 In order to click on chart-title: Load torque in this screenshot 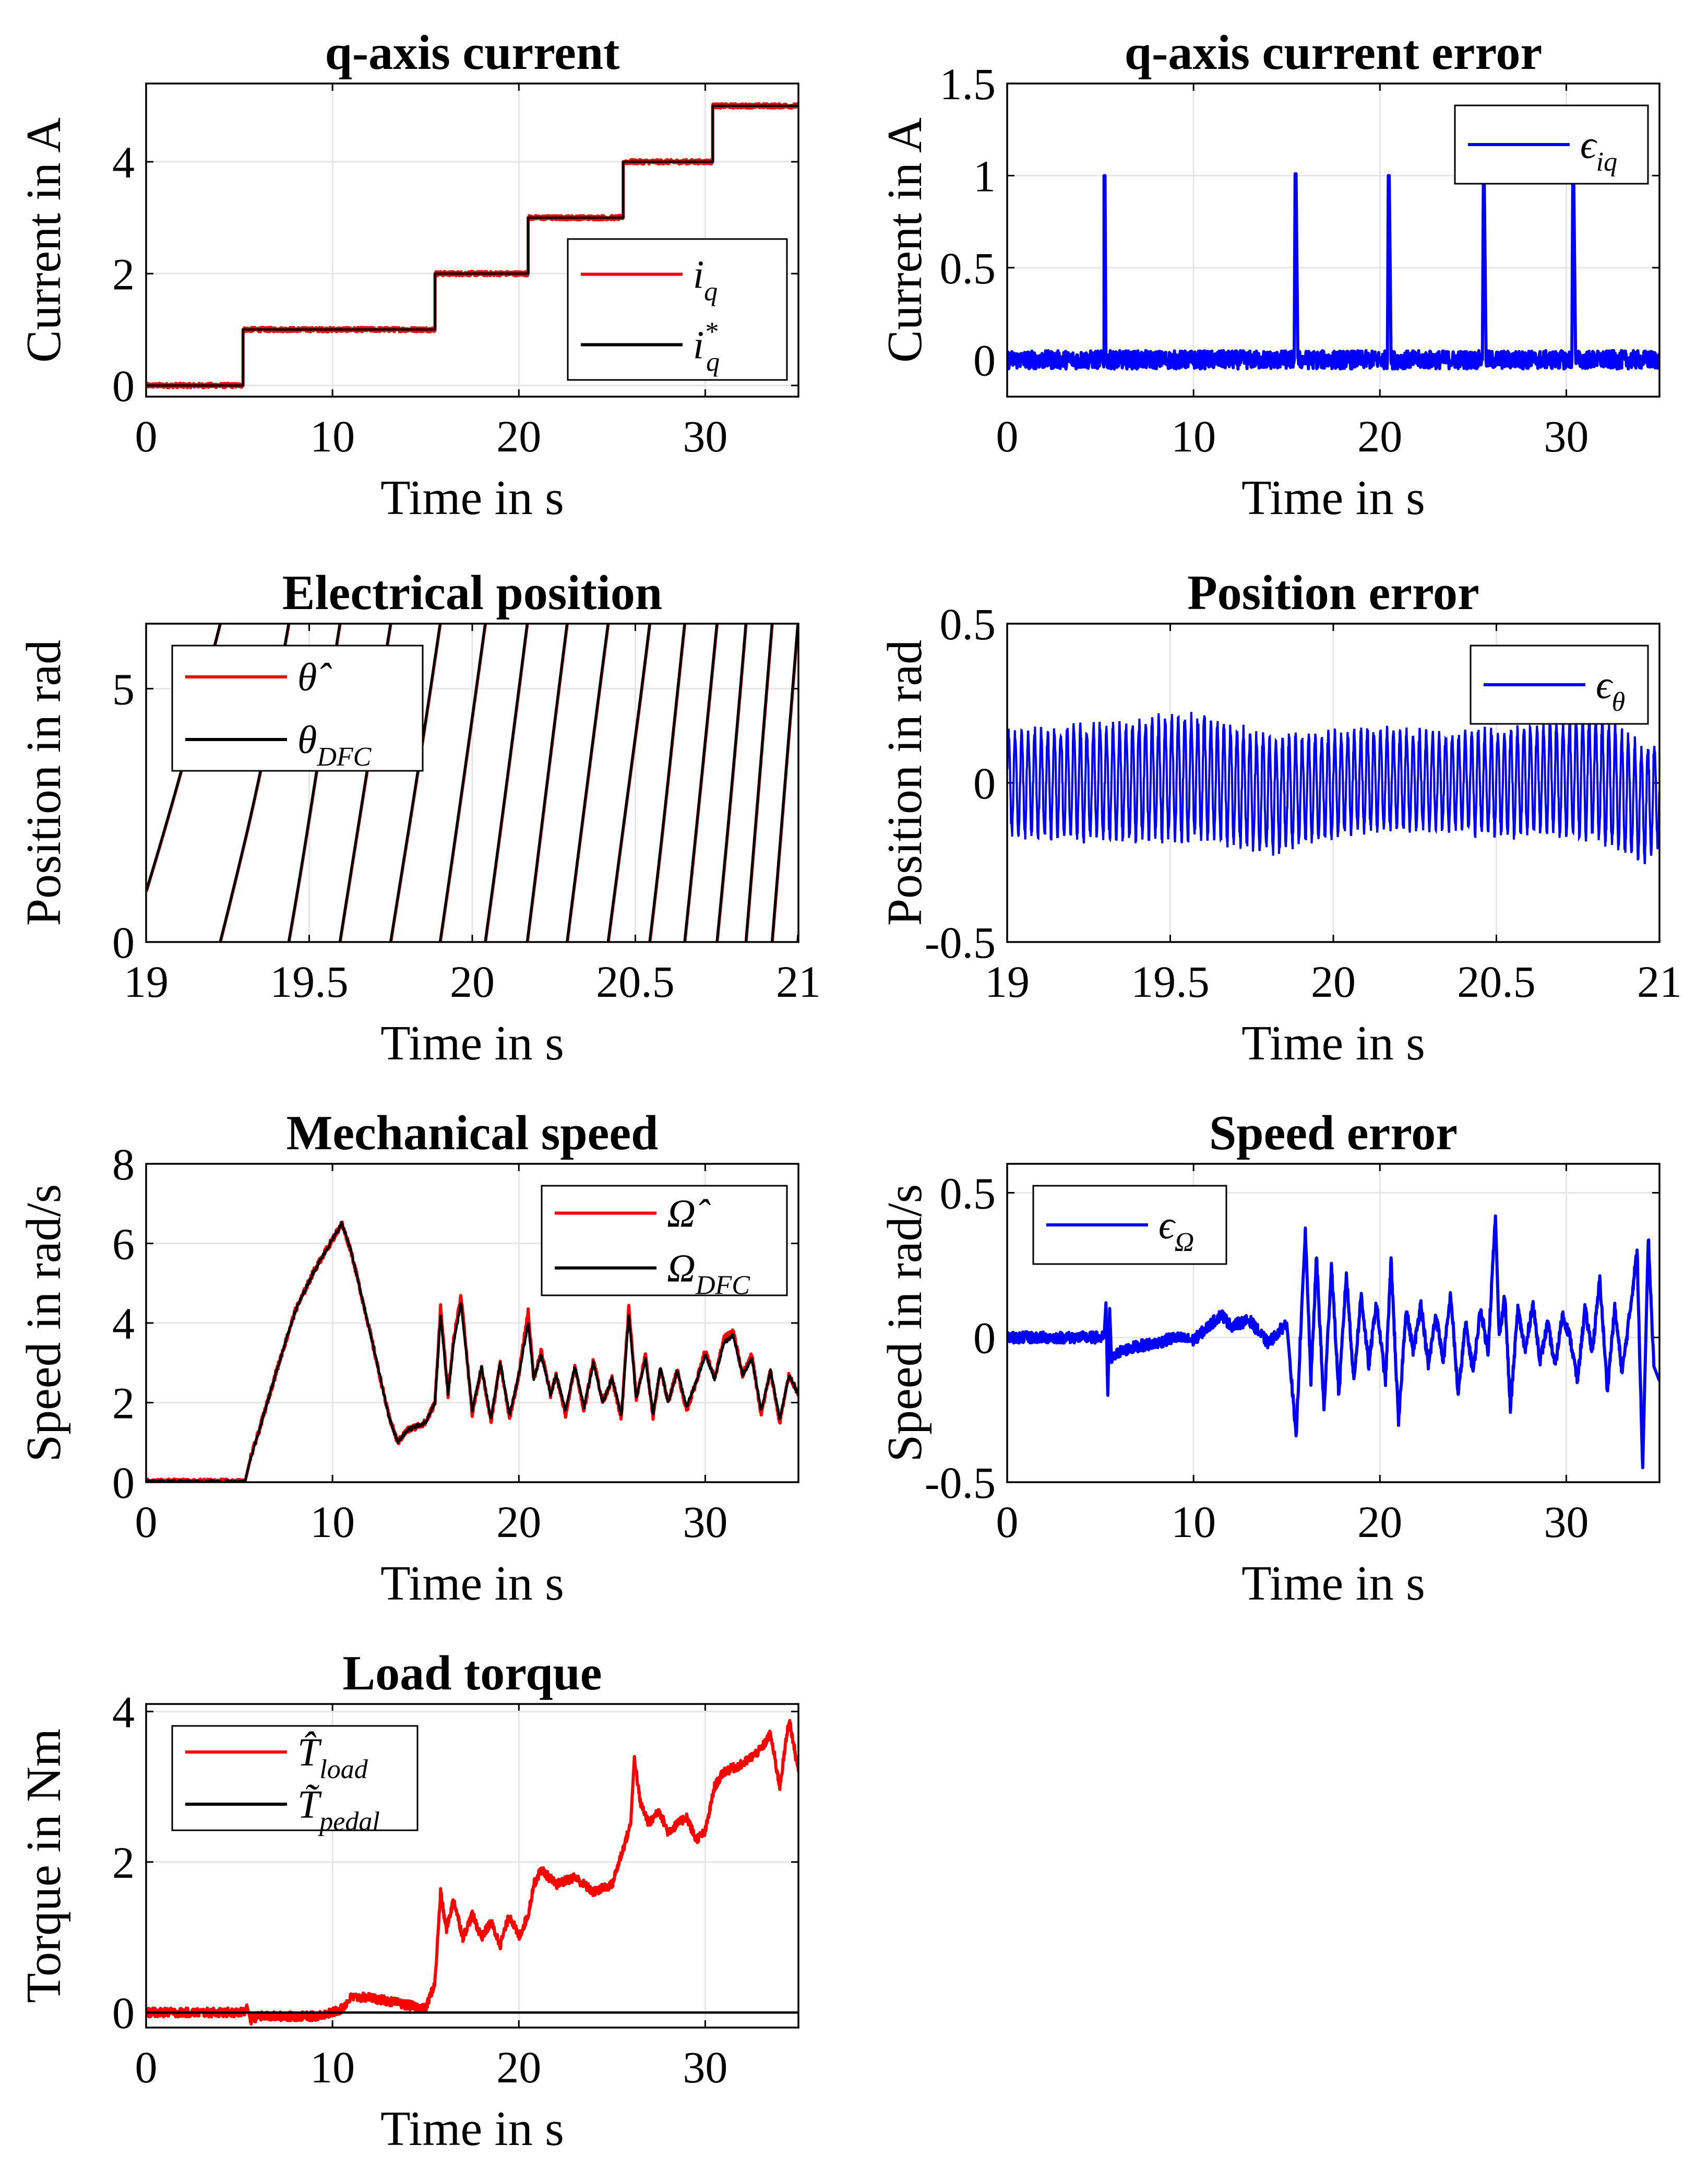, I will do `click(472, 1673)`.